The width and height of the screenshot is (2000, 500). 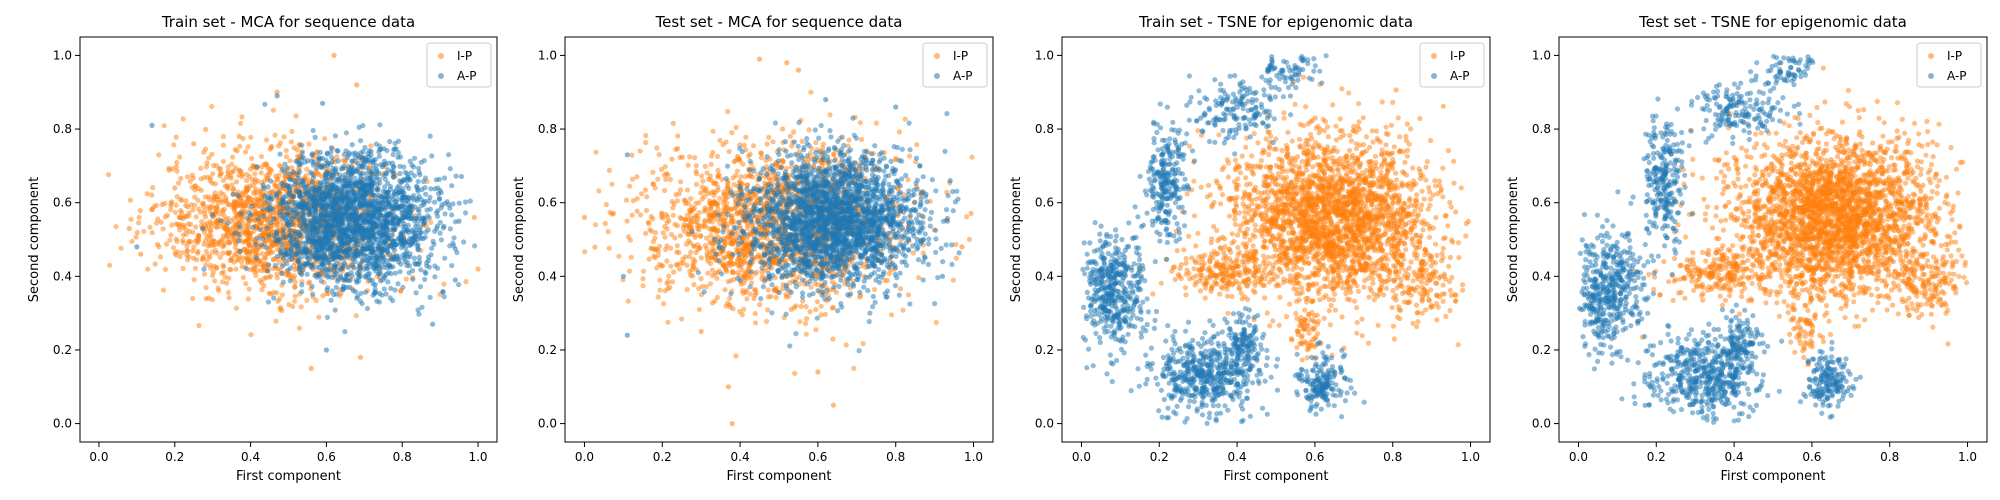 What do you see at coordinates (326, 457) in the screenshot?
I see `x-tick-label: 0.6` at bounding box center [326, 457].